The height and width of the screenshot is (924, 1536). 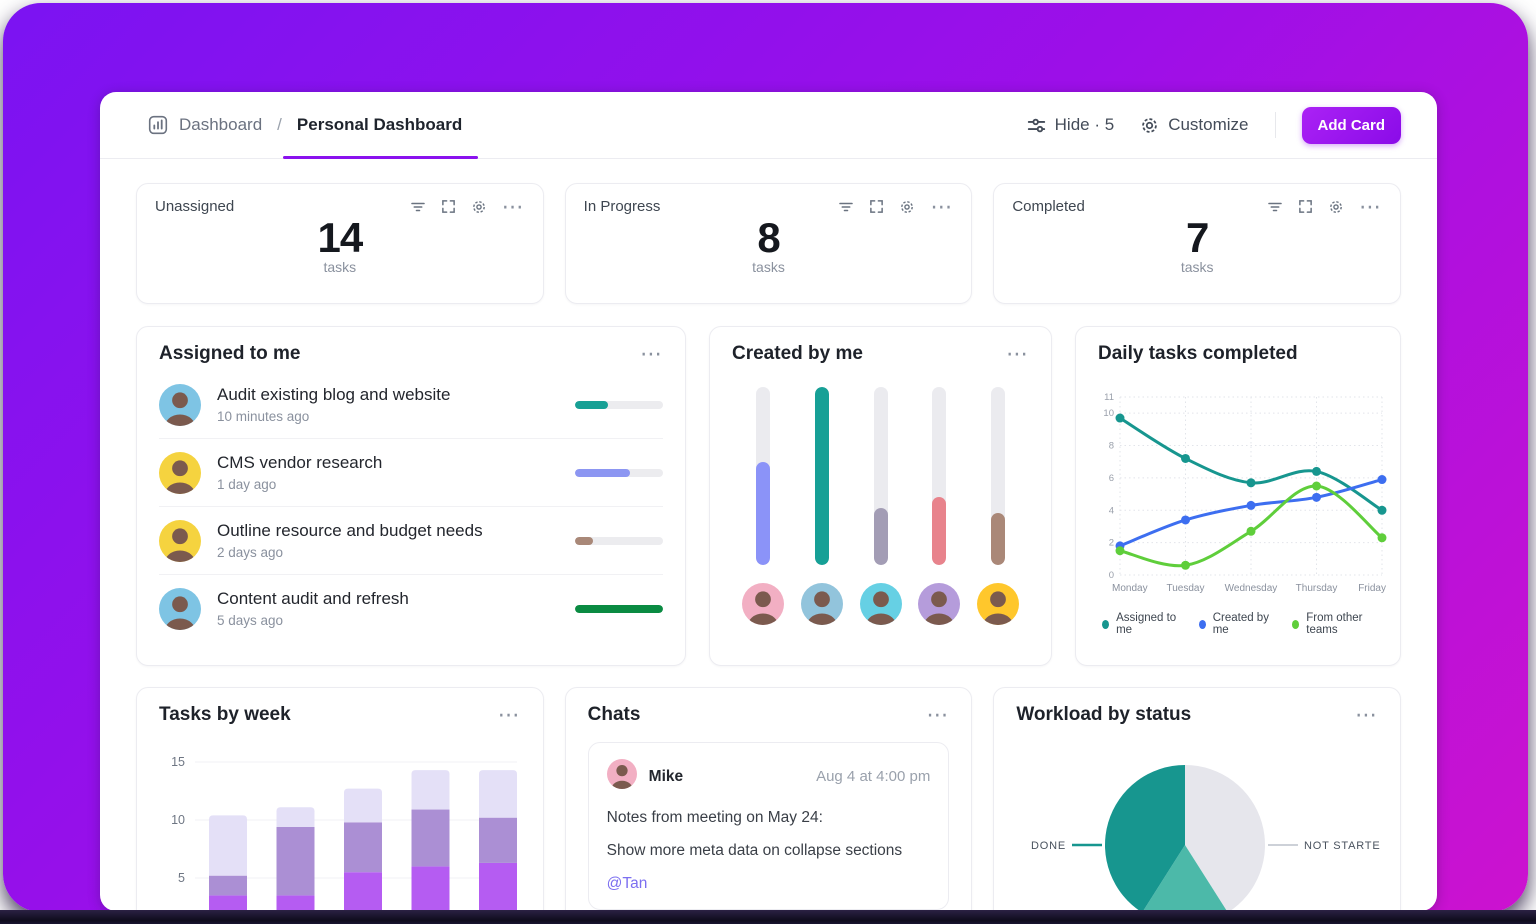 What do you see at coordinates (1048, 206) in the screenshot?
I see `stat-title: Completed` at bounding box center [1048, 206].